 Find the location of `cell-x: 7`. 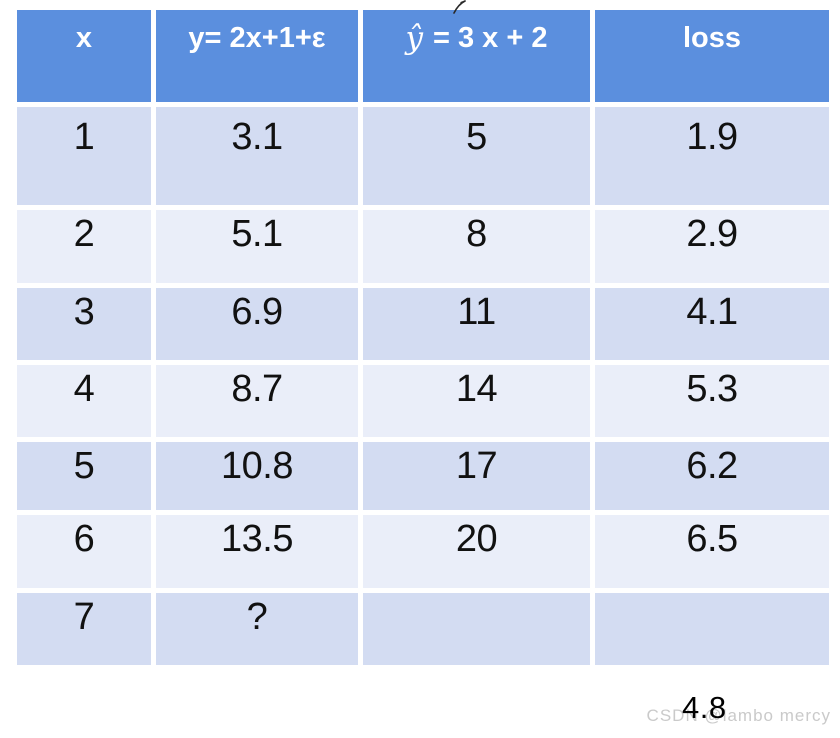

cell-x: 7 is located at coordinates (84, 629).